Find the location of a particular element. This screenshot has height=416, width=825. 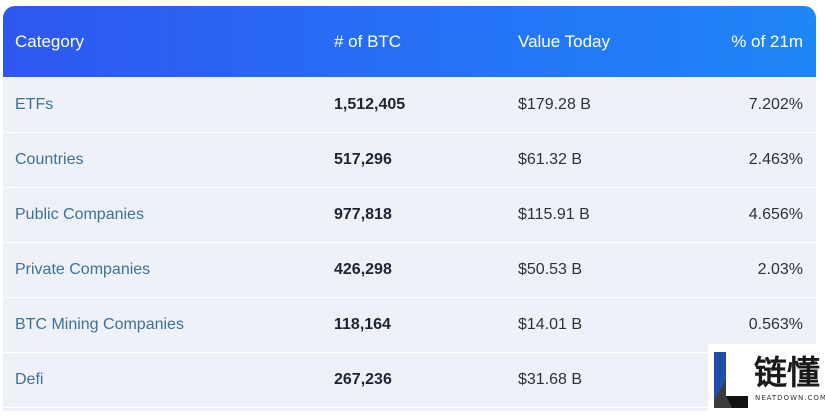

watermark-subtext: NEATDOWN.COM is located at coordinates (790, 398).